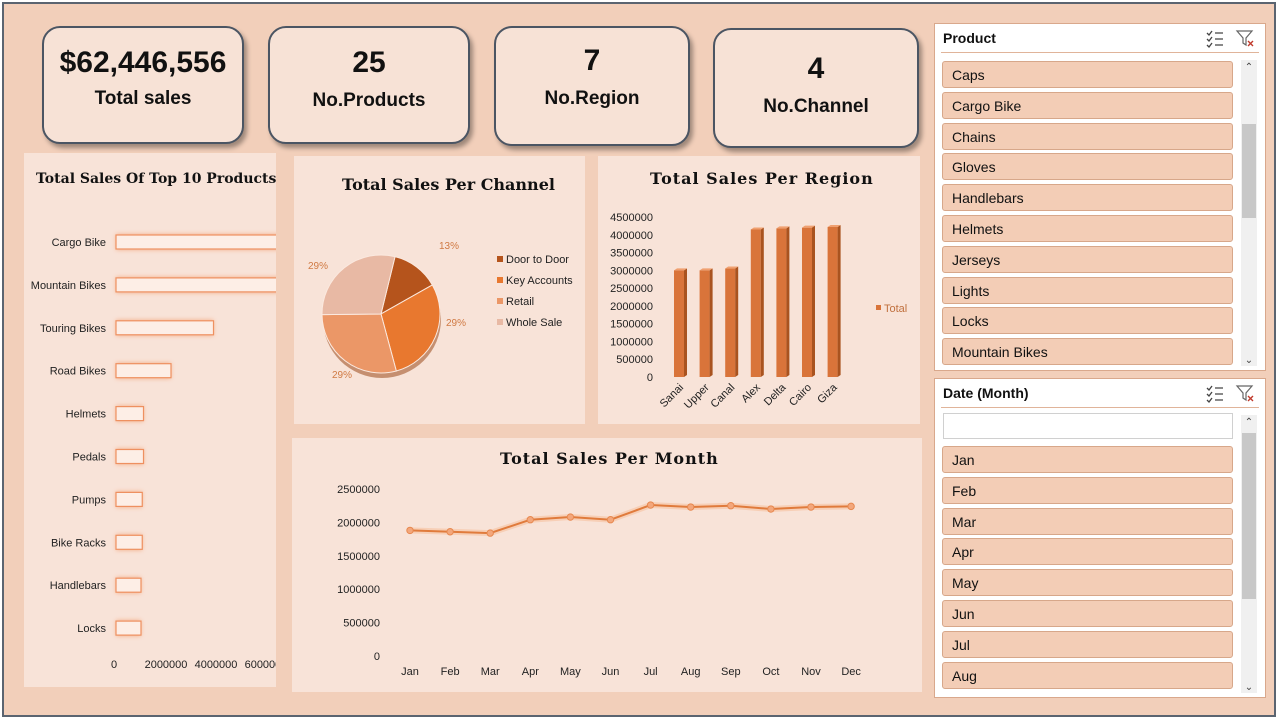 Image resolution: width=1280 pixels, height=721 pixels. I want to click on slicer-item: Jan, so click(1087, 459).